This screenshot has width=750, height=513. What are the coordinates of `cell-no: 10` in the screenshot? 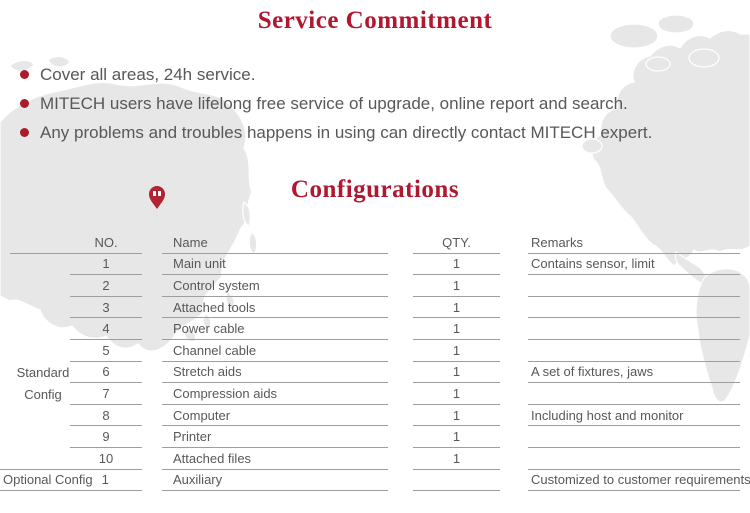 It's located at (106, 459).